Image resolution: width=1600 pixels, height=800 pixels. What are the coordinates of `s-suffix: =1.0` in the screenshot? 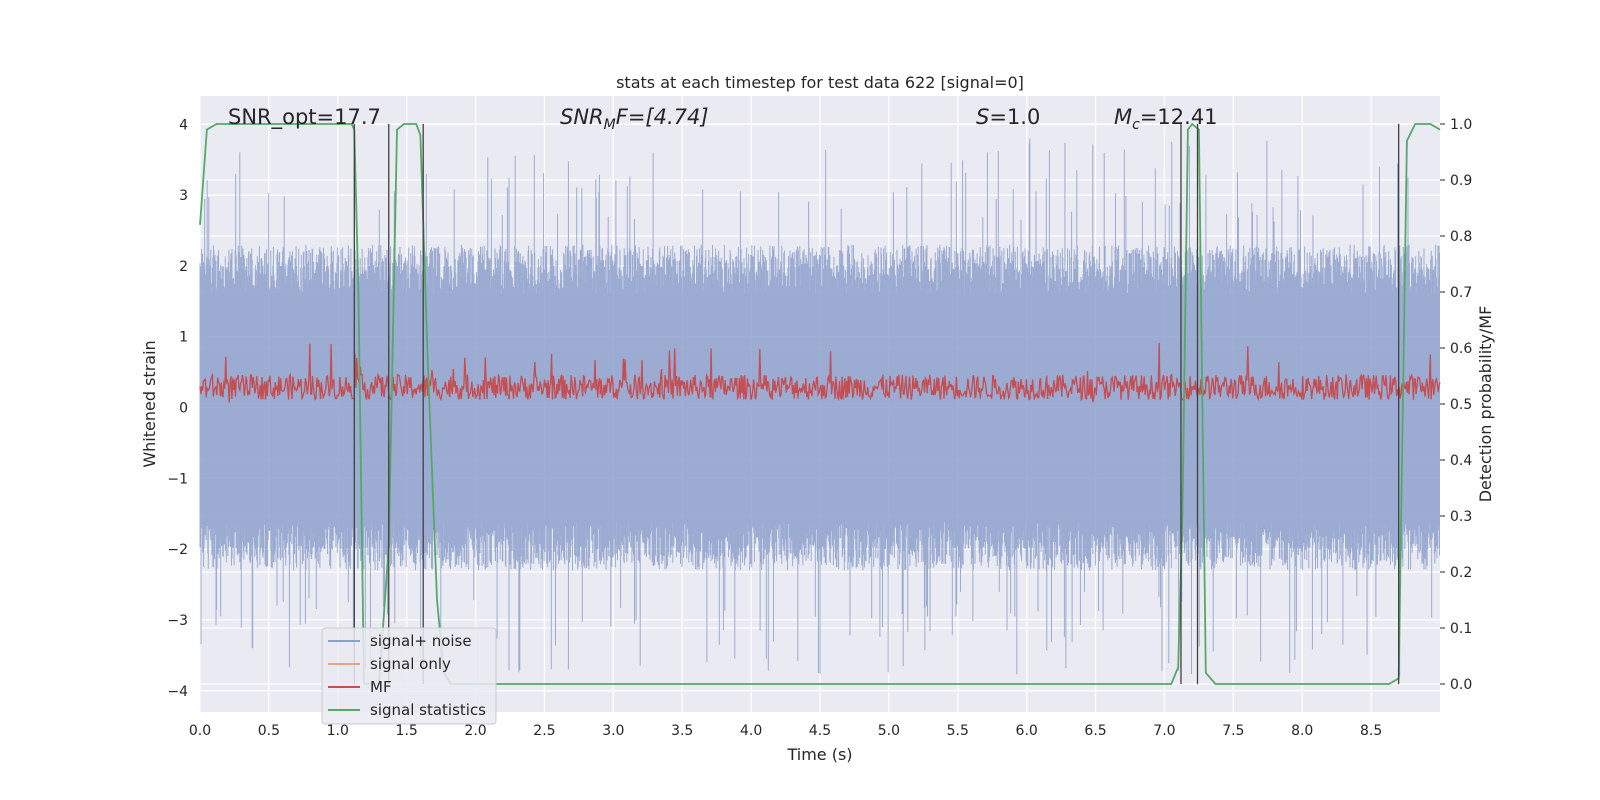 It's located at (1014, 117).